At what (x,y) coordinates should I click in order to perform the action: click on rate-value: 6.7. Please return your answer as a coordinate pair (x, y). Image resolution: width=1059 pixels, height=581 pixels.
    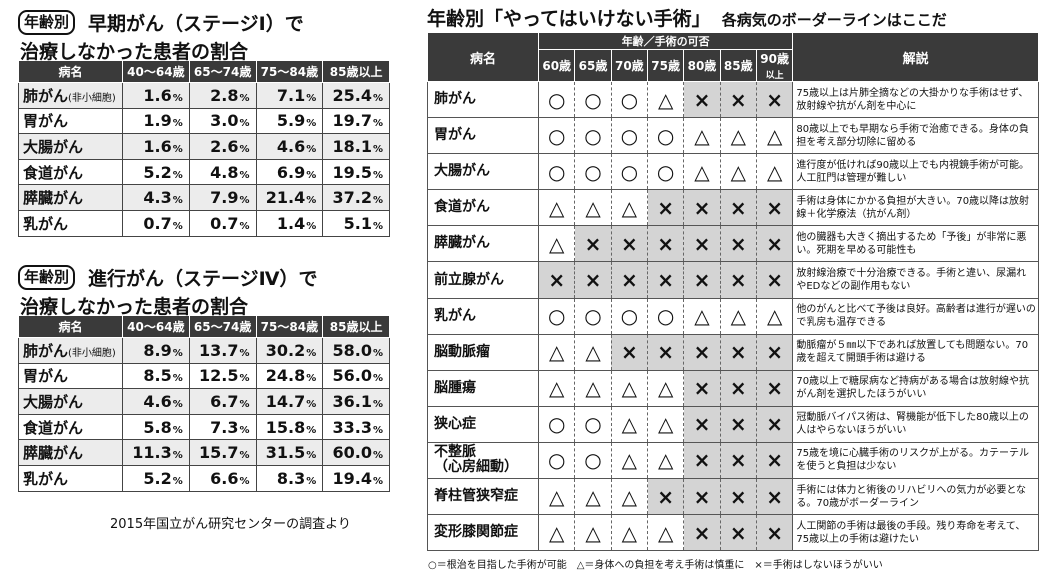
    Looking at the image, I should click on (224, 401).